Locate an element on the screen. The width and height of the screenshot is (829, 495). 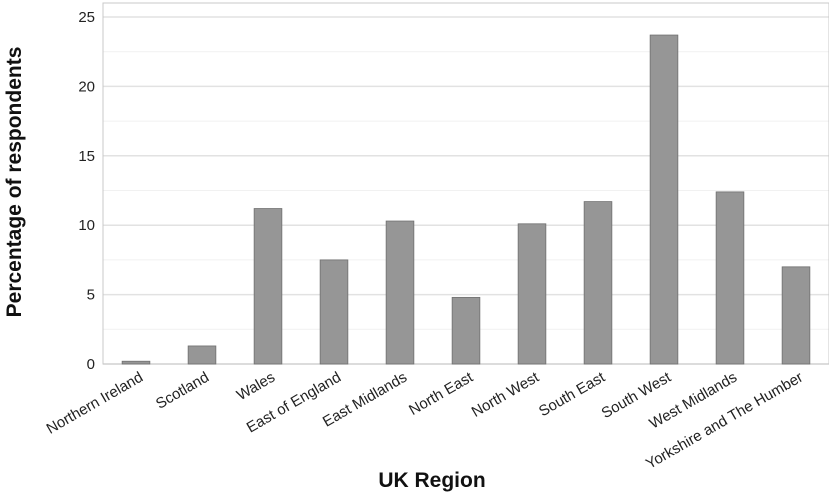
x-tick-label: Scotland is located at coordinates (182, 391).